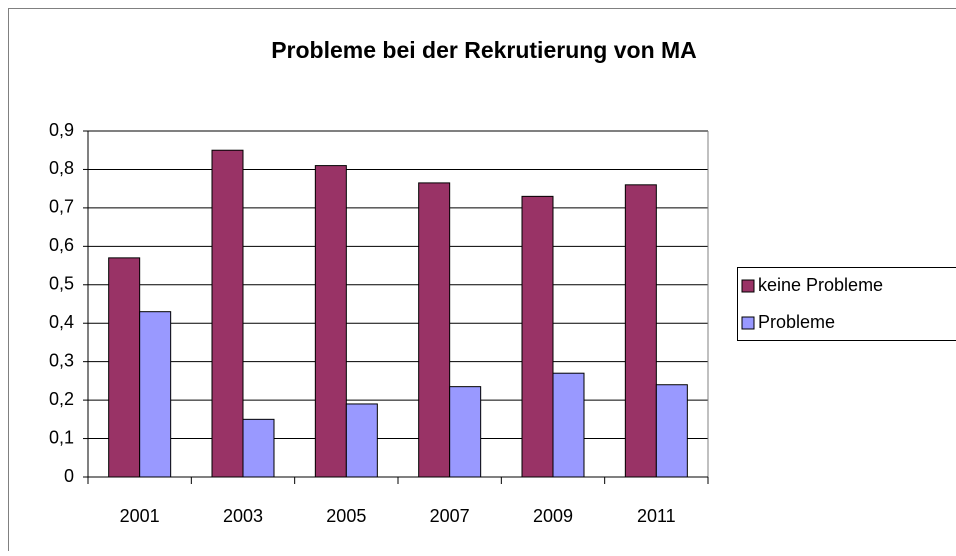 Image resolution: width=956 pixels, height=556 pixels. Describe the element at coordinates (61, 399) in the screenshot. I see `y-tick-label: 0,2` at that location.